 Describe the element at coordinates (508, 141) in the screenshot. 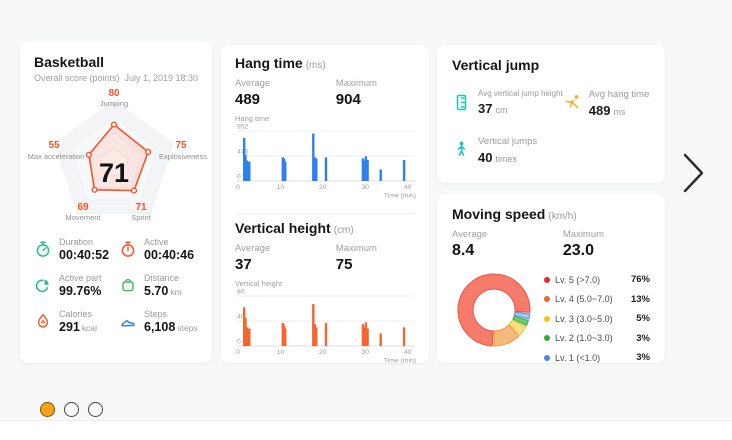

I see `vjump-stat-label: Vertical jumps` at that location.